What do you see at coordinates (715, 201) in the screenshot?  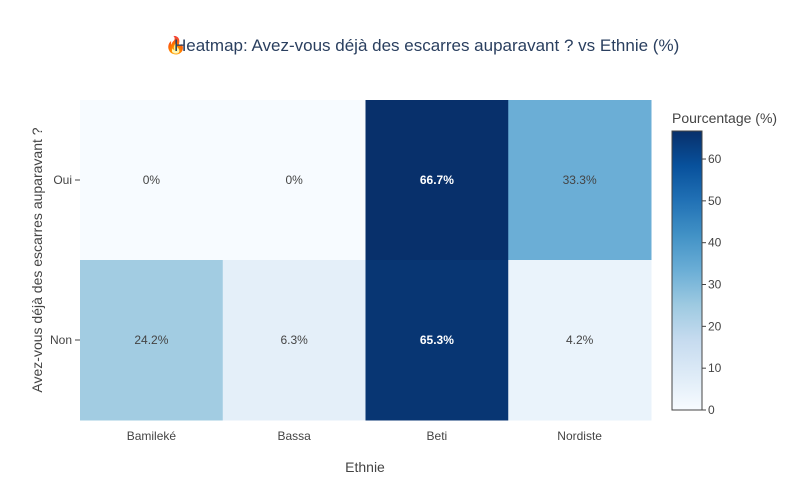 I see `colorbar-tick-label: 50` at bounding box center [715, 201].